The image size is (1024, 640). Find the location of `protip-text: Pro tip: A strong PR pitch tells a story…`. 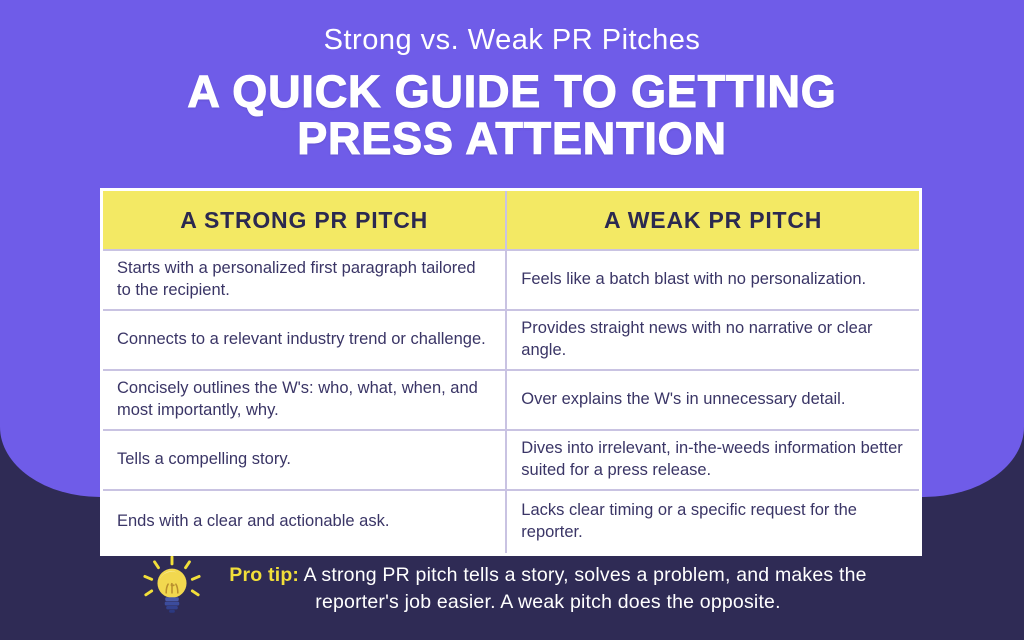

protip-text: Pro tip: A strong PR pitch tells a story… is located at coordinates (548, 588).